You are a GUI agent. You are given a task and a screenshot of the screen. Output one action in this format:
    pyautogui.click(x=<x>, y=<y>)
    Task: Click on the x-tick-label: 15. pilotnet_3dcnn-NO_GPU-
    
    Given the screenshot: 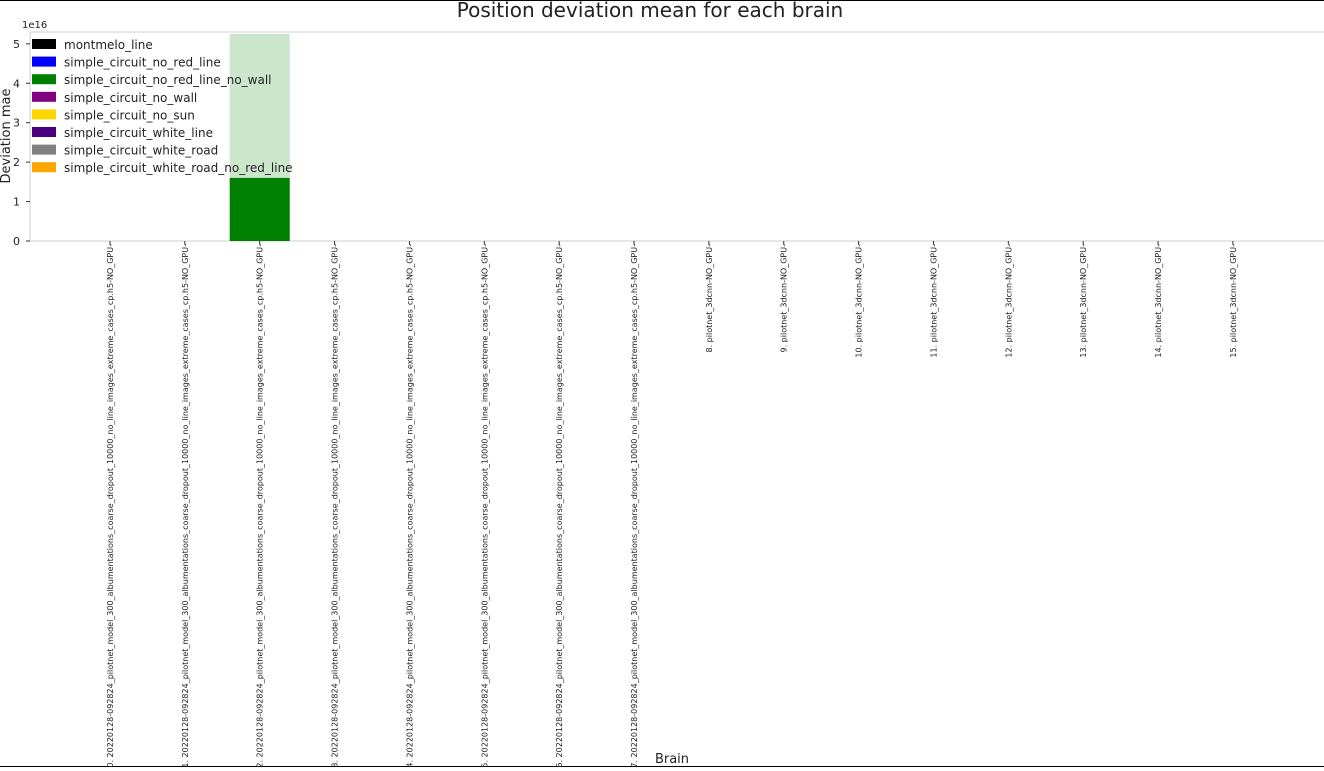 What is the action you would take?
    pyautogui.click(x=1233, y=301)
    